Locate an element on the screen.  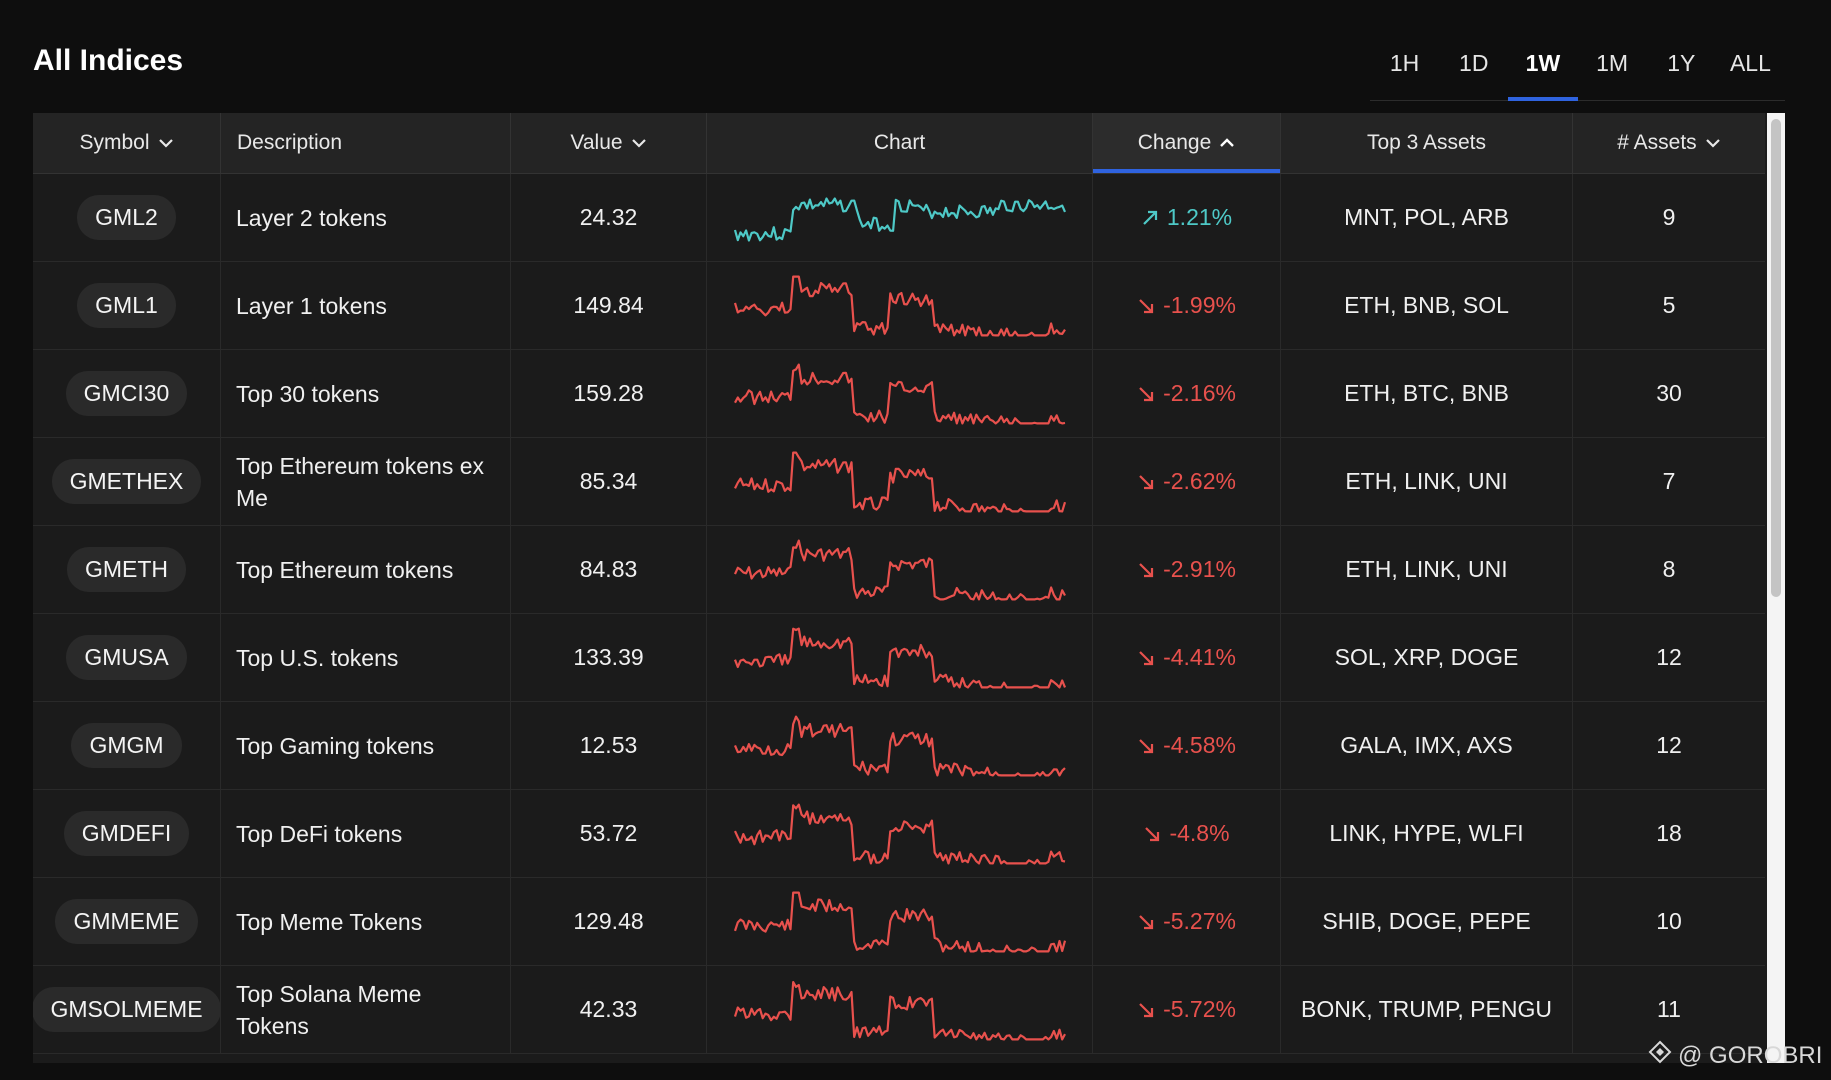
top3-cell: SHIB, DOGE, PEPE is located at coordinates (1427, 921).